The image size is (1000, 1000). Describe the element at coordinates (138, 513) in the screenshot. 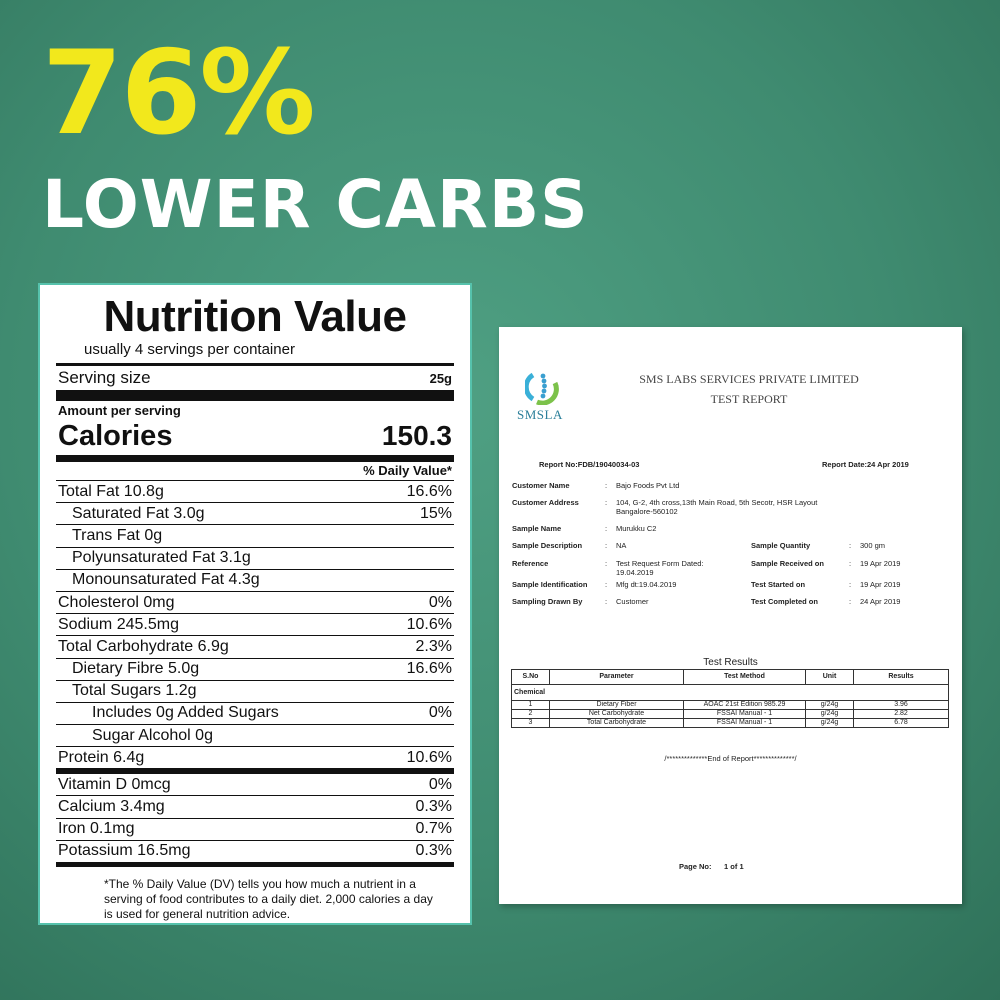

I see `nutrient-name: Saturated Fat 3.0g` at that location.